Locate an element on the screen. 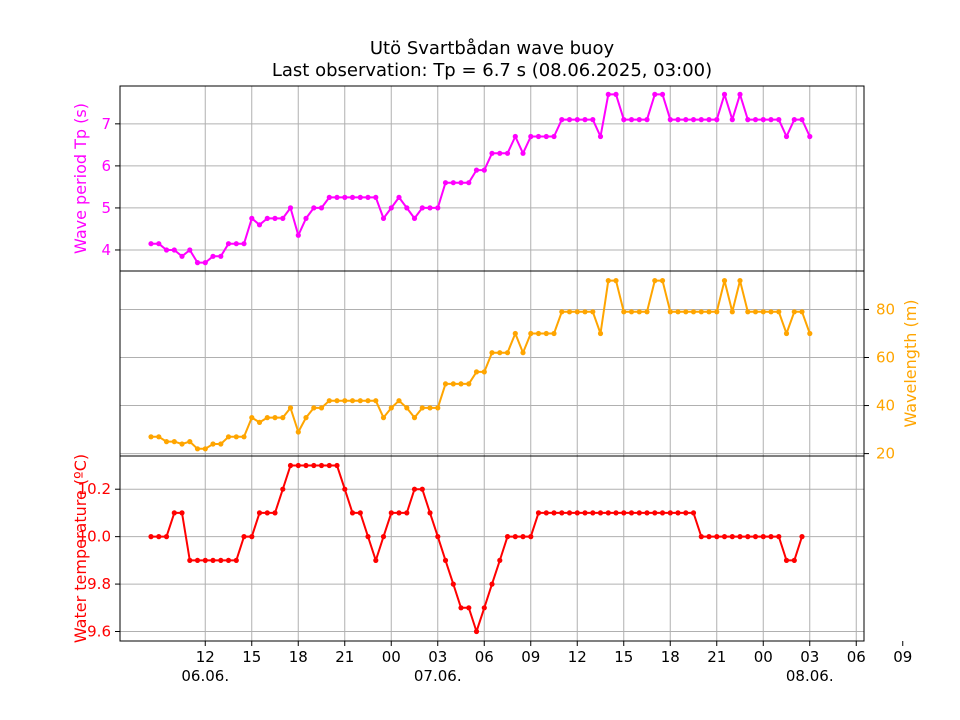  x-tick-label: 09 is located at coordinates (530, 657).